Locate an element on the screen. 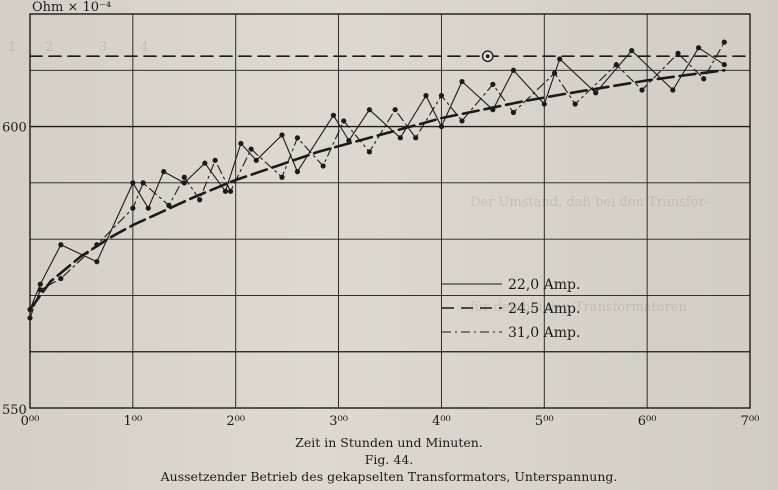 The image size is (778, 490). legend: 22,0 Amp. 24,5 Amp. 31,0 Amp. is located at coordinates (511, 309).